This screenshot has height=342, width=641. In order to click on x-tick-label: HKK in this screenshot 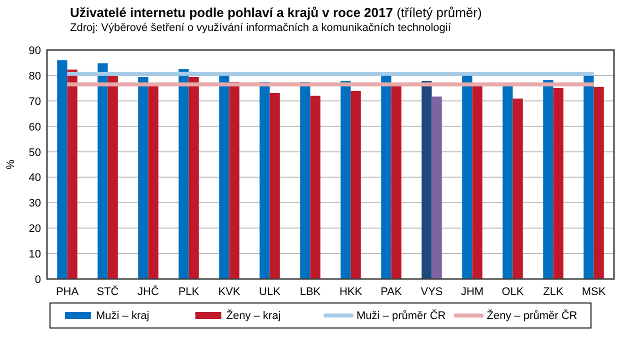, I will do `click(351, 292)`.